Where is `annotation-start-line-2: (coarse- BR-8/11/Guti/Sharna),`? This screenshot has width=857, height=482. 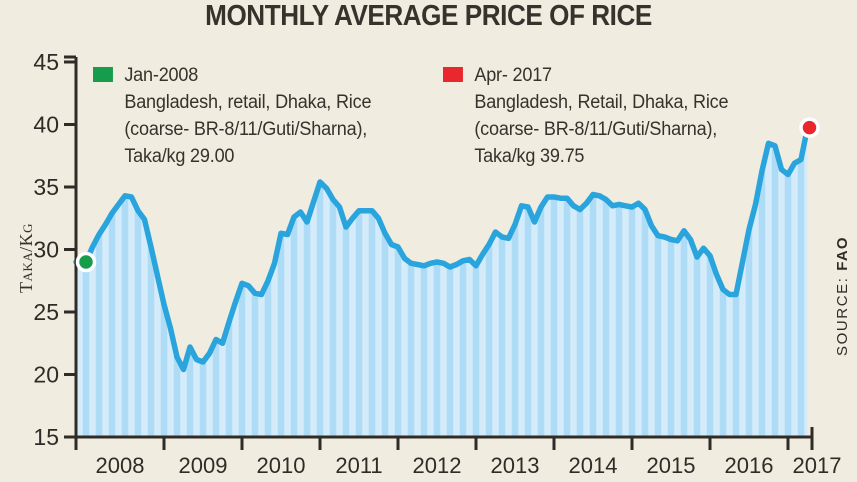
annotation-start-line-2: (coarse- BR-8/11/Guti/Sharna), is located at coordinates (246, 129).